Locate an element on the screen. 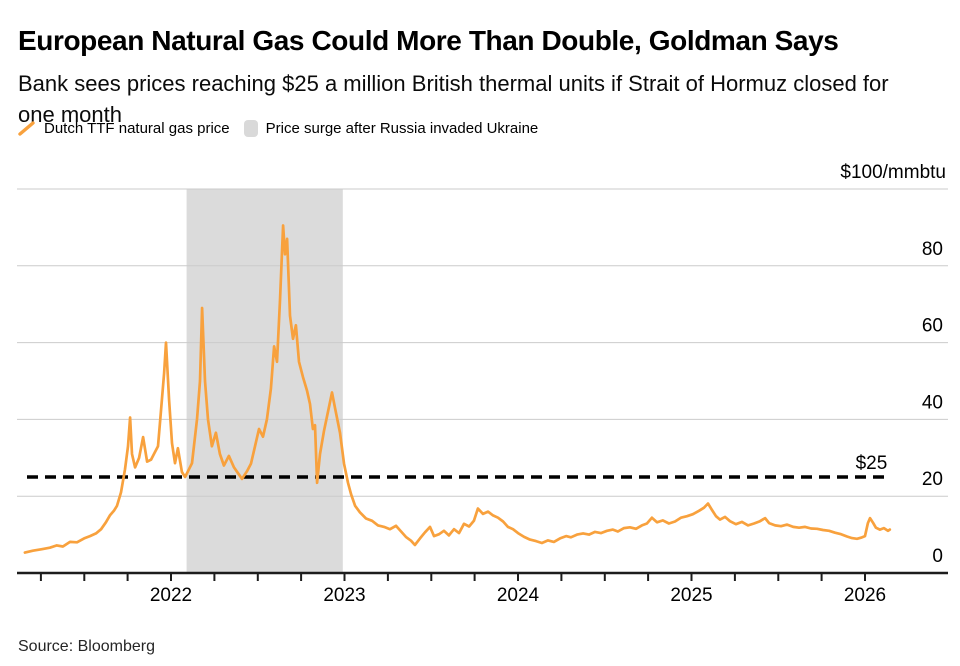 Image resolution: width=960 pixels, height=666 pixels. x-tick-label-2026: 2026 is located at coordinates (865, 595).